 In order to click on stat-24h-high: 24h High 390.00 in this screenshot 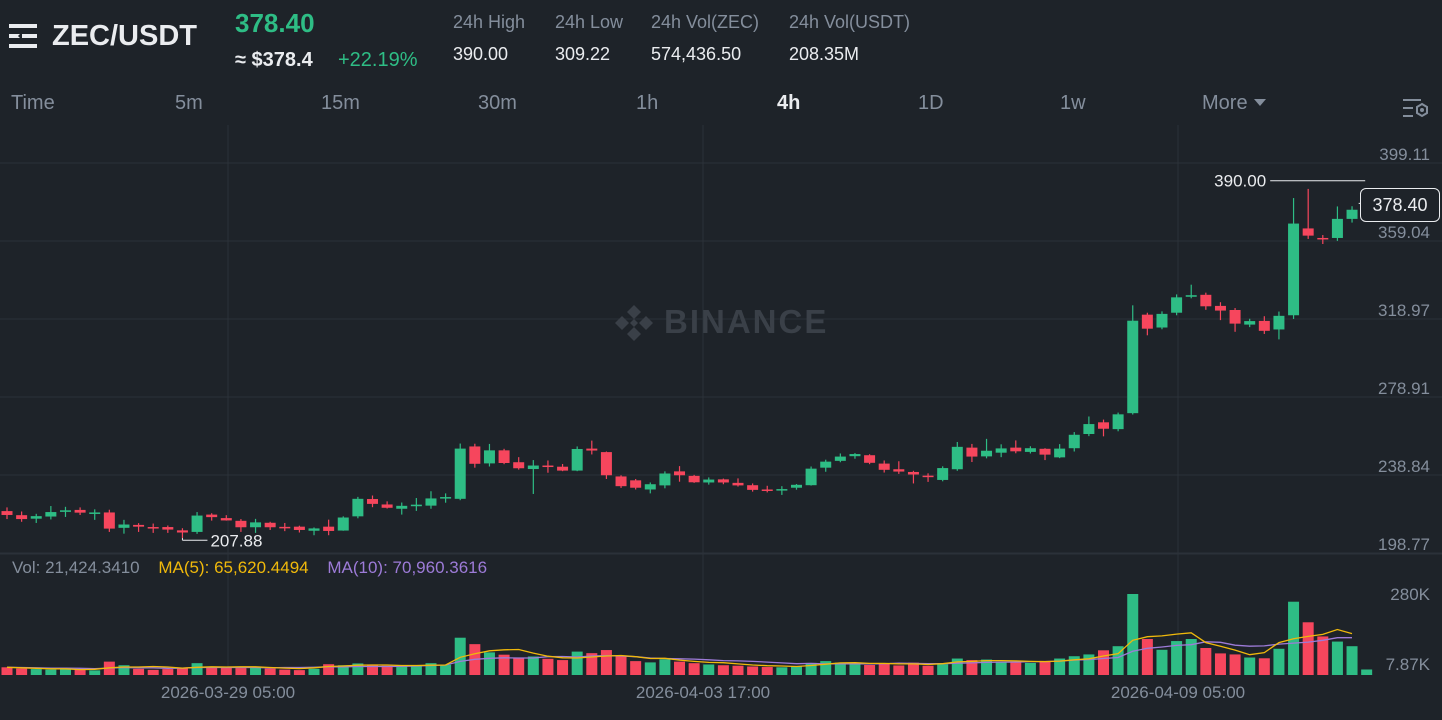, I will do `click(489, 38)`.